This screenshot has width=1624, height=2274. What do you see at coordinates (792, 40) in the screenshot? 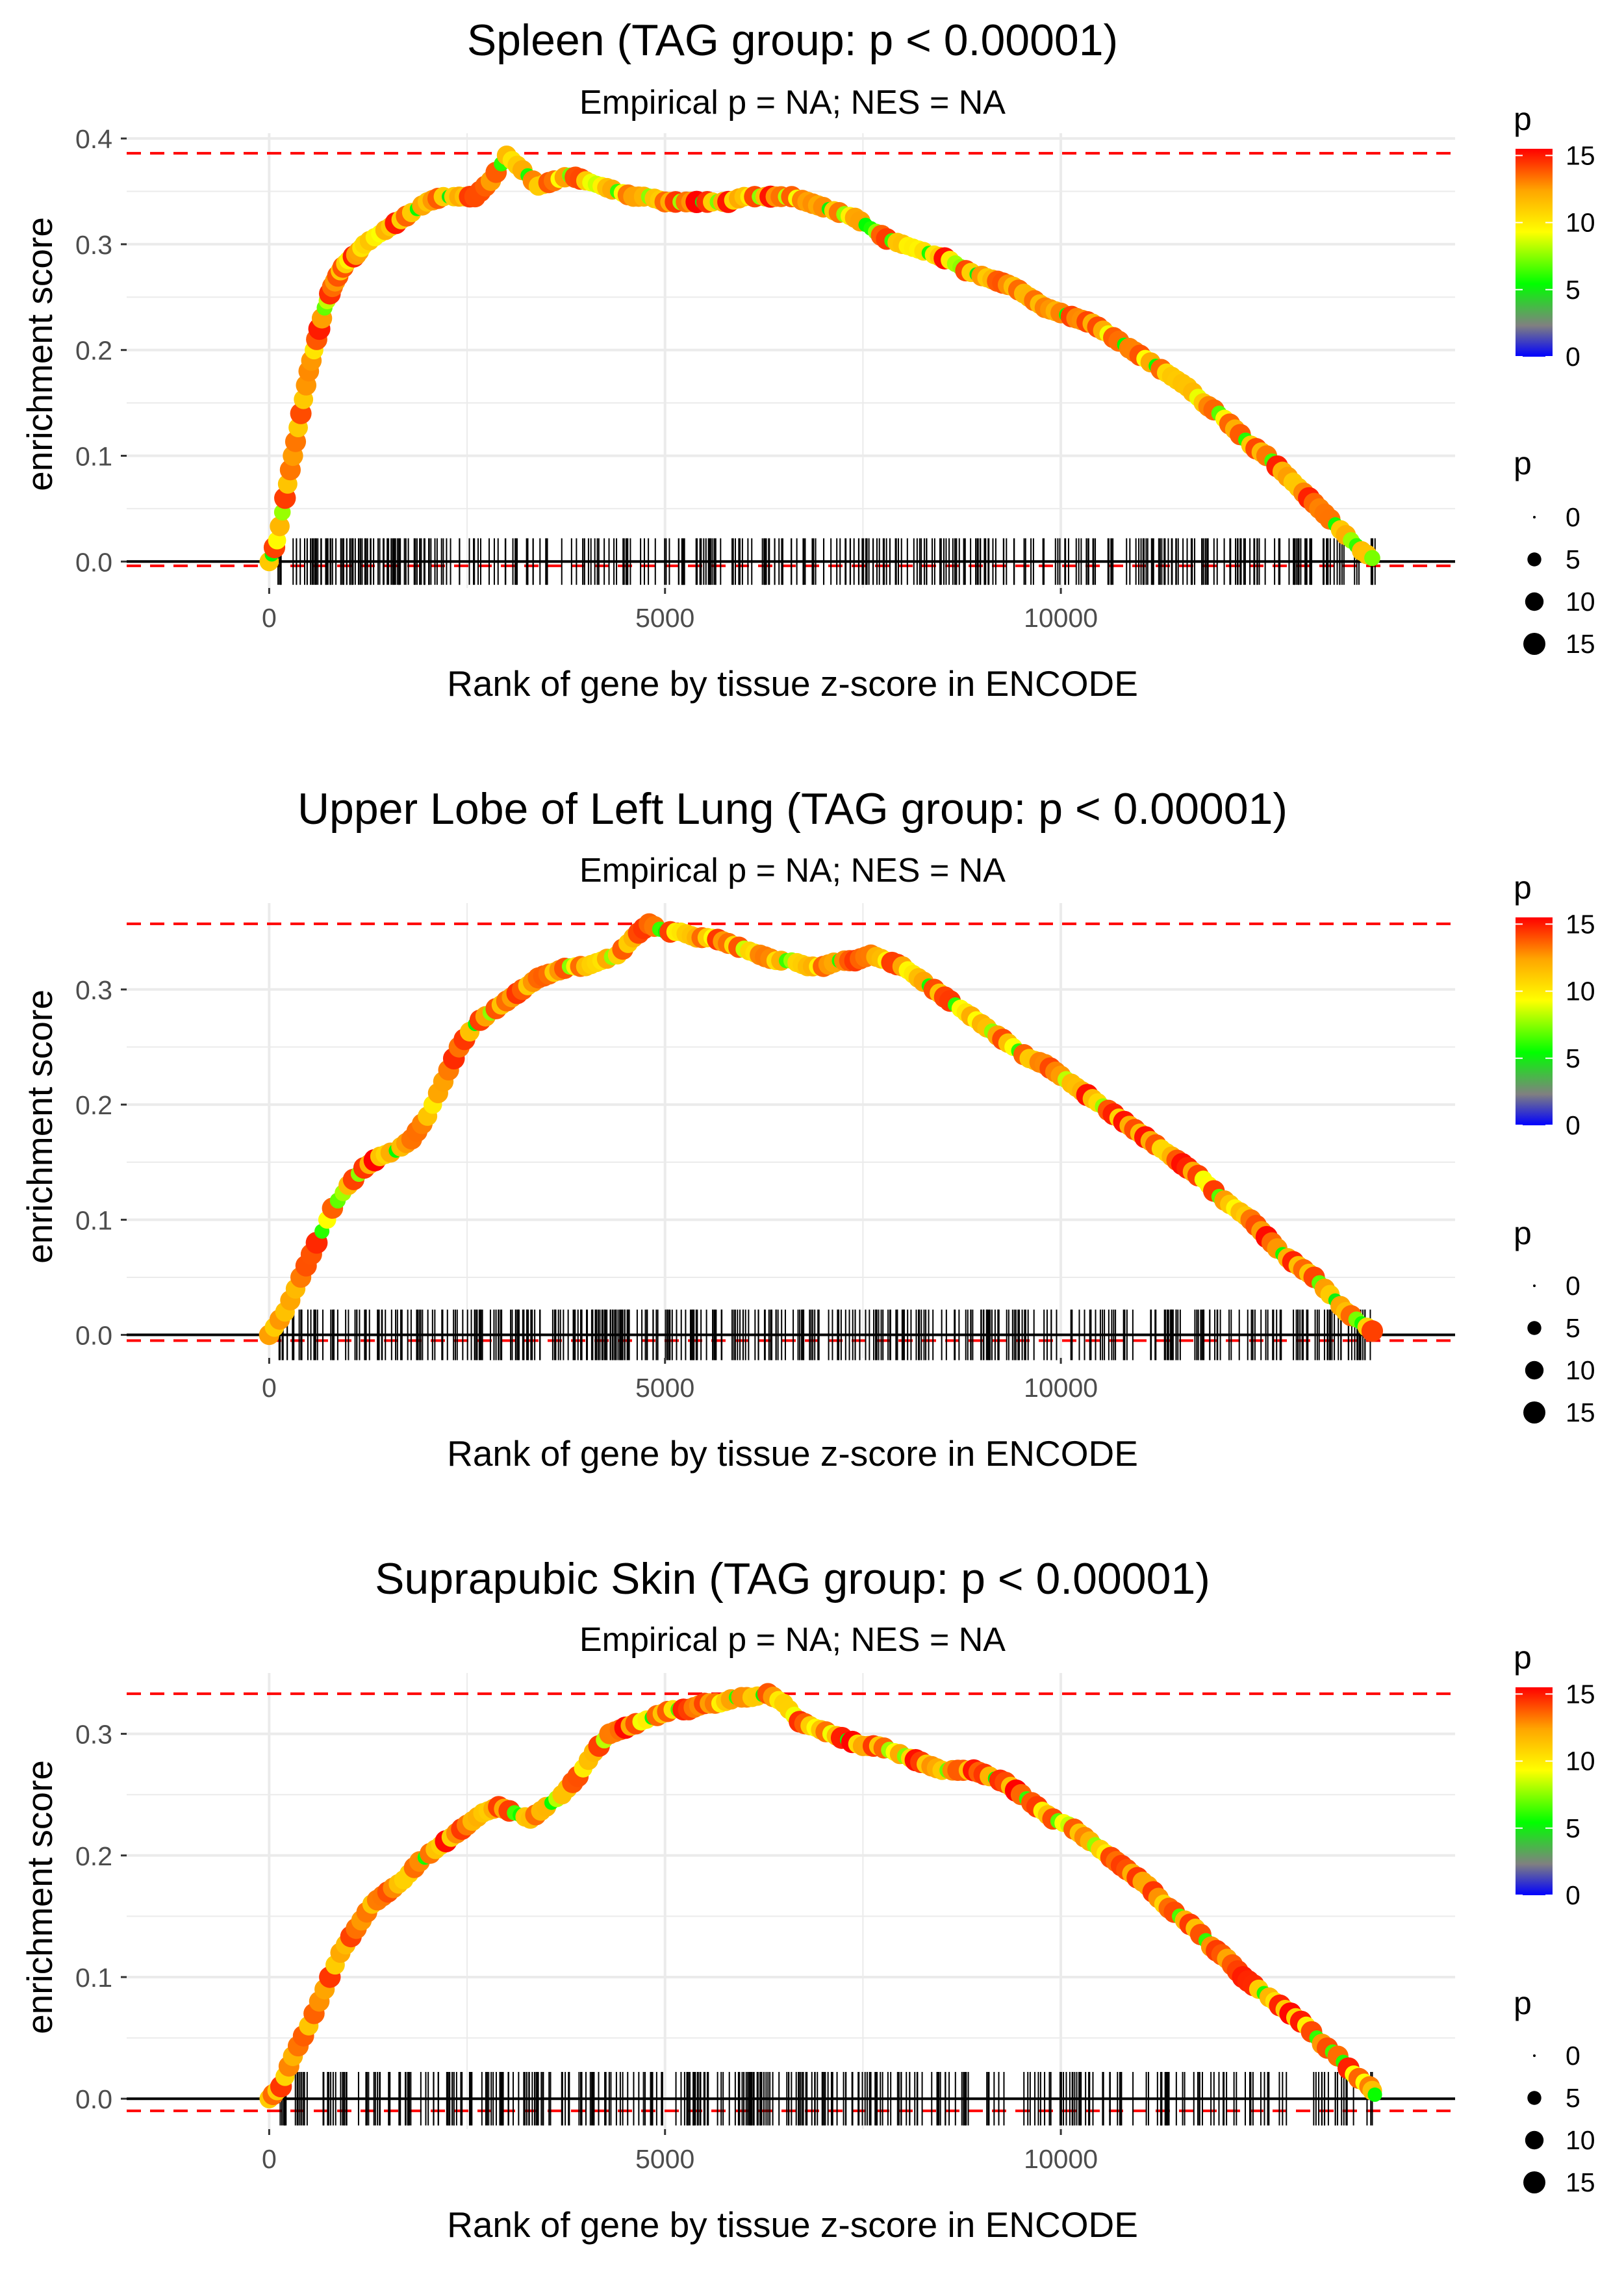
I see `chart-title: Spleen (TAG group: p < 0.00001)` at bounding box center [792, 40].